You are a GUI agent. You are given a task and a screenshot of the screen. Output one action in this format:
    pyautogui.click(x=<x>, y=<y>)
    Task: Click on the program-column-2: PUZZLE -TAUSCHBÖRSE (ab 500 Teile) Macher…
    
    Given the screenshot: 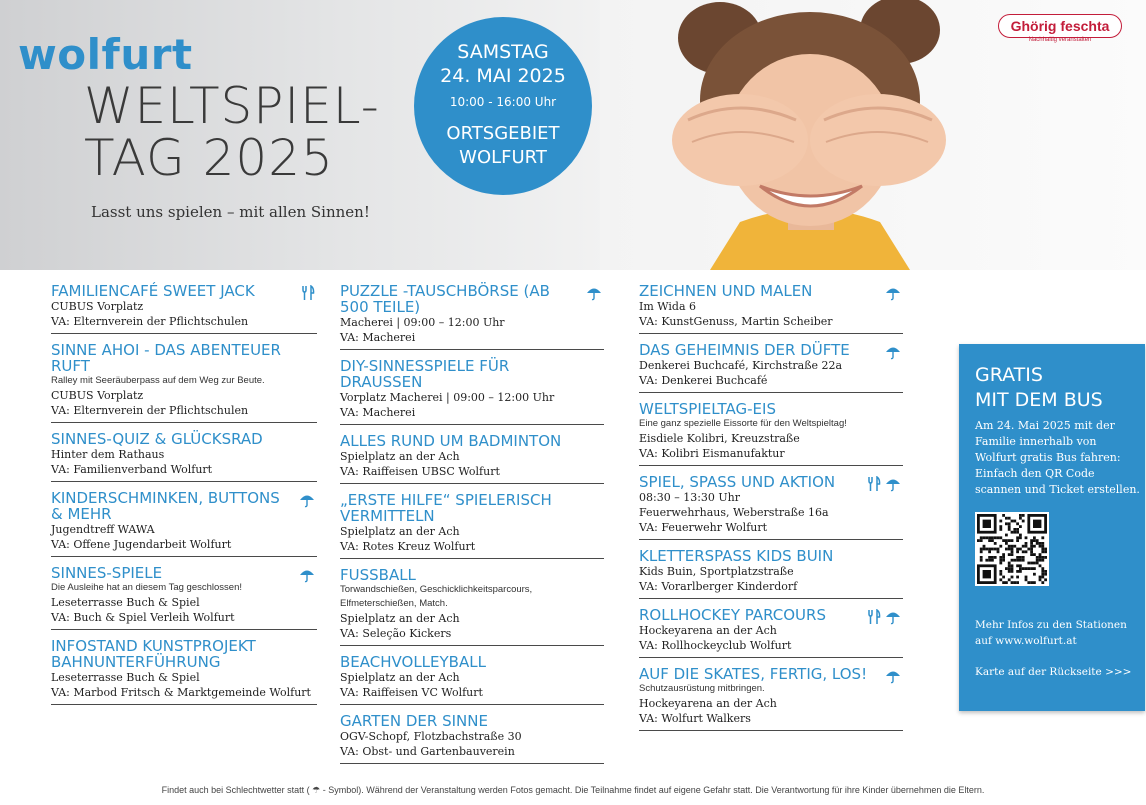 What is the action you would take?
    pyautogui.click(x=472, y=527)
    